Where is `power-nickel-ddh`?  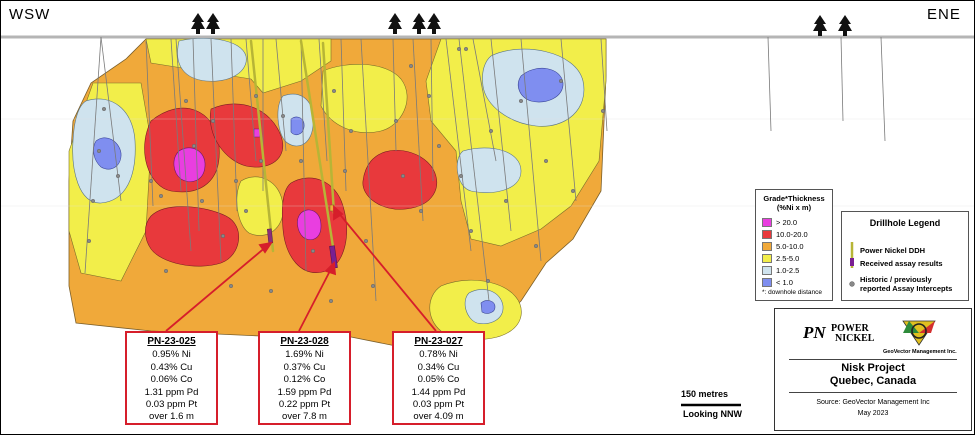 power-nickel-ddh is located at coordinates (293, 153).